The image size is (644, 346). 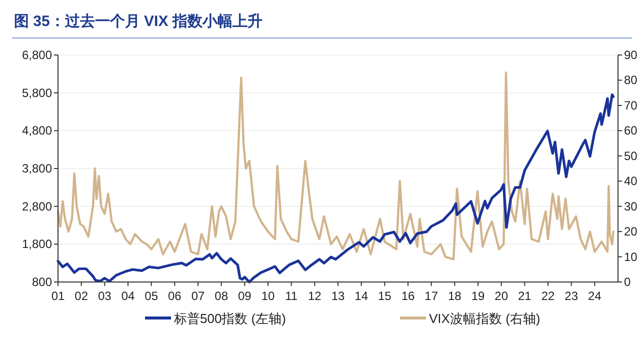 I want to click on y2-tick-label: 80, so click(x=631, y=80).